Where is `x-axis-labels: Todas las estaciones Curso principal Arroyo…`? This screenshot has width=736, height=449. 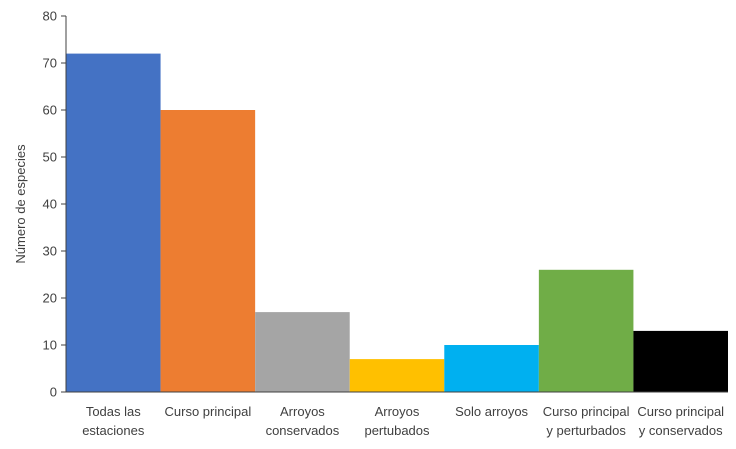 x-axis-labels: Todas las estaciones Curso principal Arroyo… is located at coordinates (403, 421).